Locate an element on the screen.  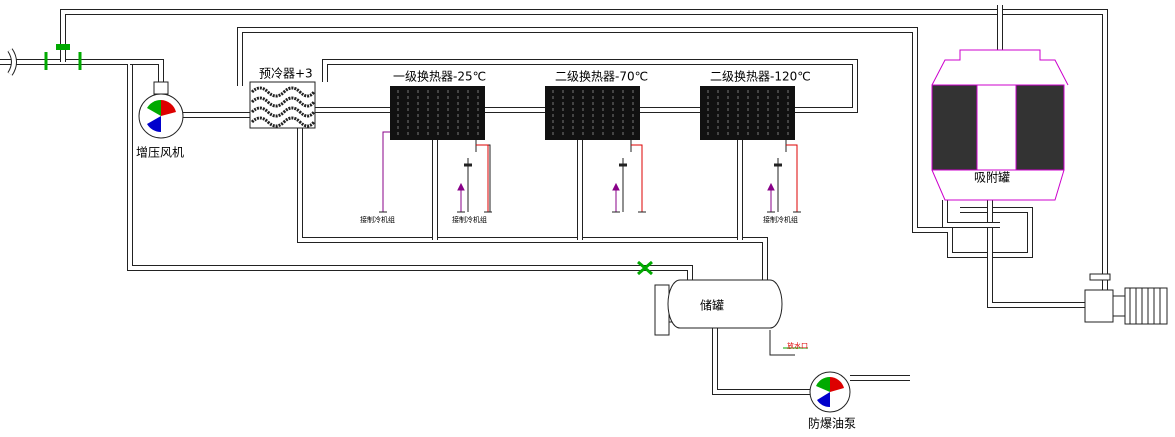
booster-fan is located at coordinates (161, 110).